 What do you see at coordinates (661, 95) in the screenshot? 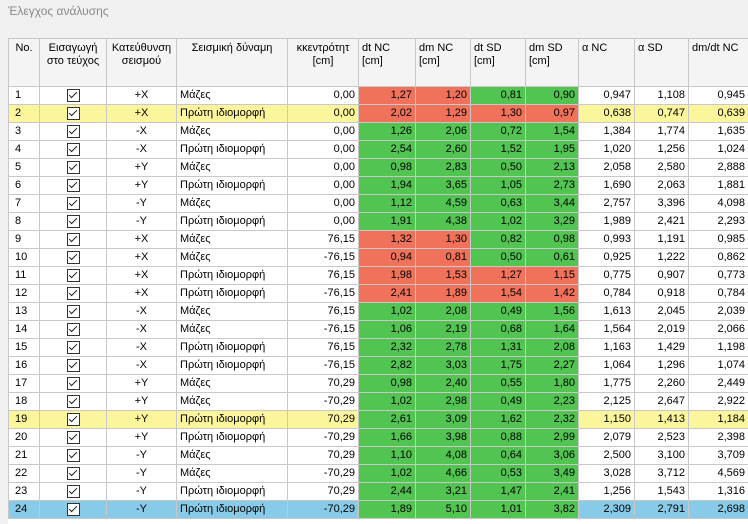
I see `cell-a-sd: 1,108` at bounding box center [661, 95].